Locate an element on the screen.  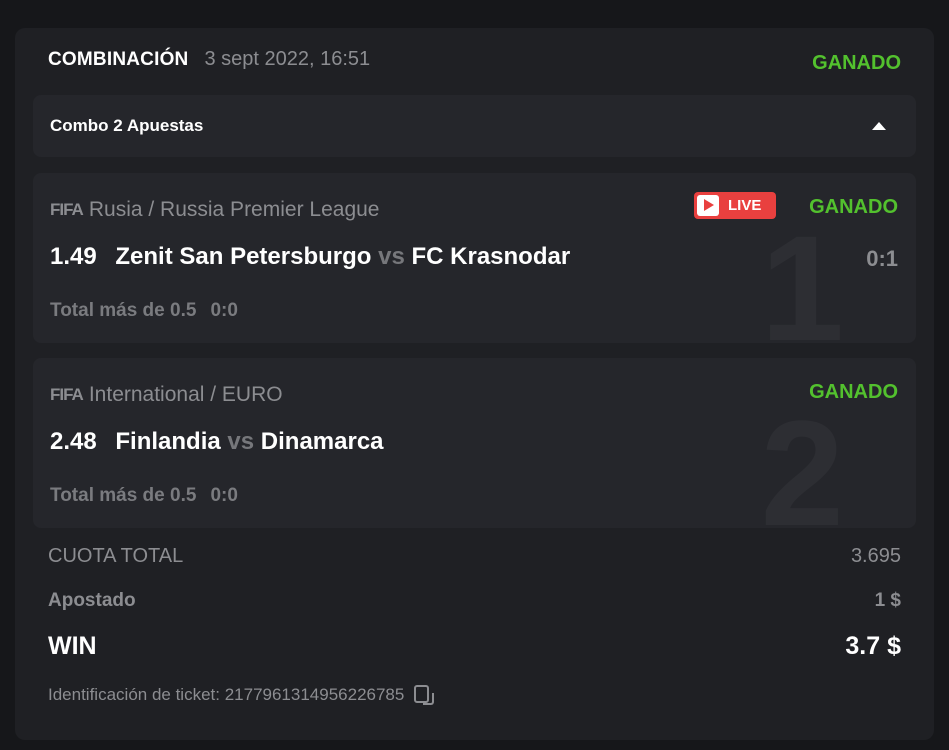
total-odds-value: 3.695 is located at coordinates (875, 556).